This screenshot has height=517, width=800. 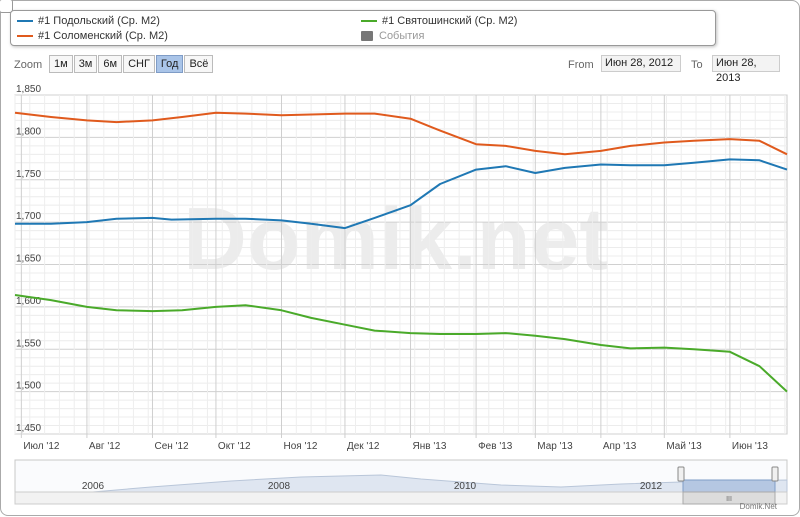 I want to click on navigator-year-label: 2006, so click(x=93, y=486).